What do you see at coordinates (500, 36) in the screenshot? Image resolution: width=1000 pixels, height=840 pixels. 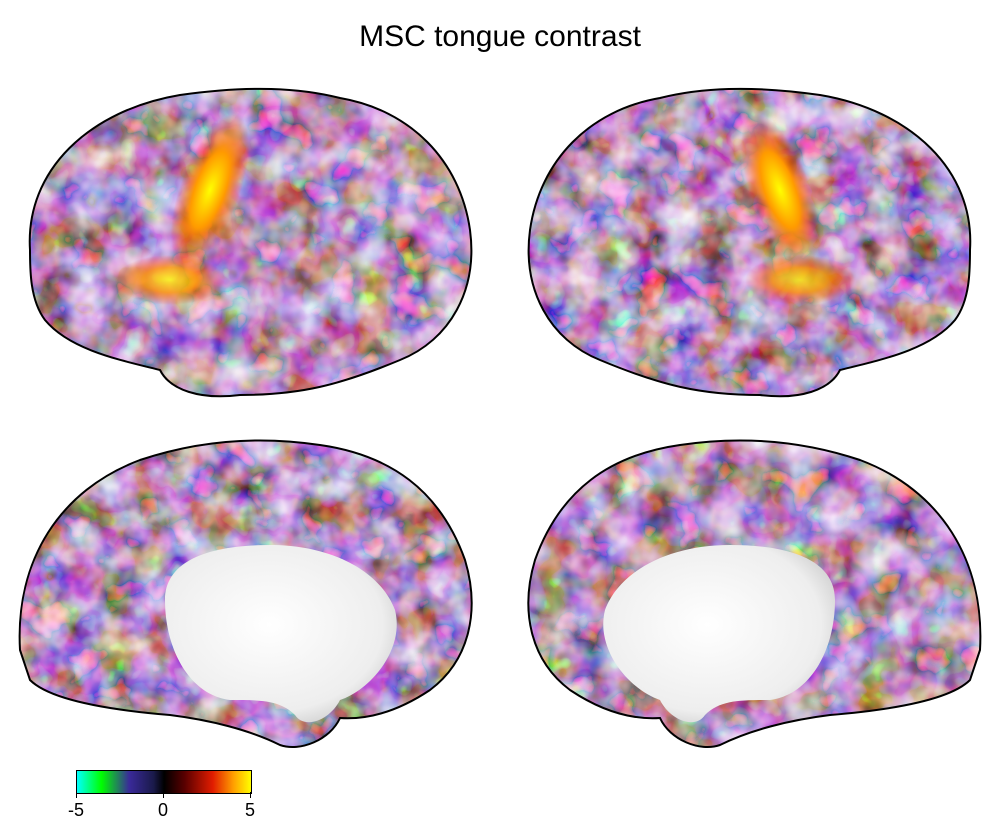 I see `figure-title: MSC tongue contrast` at bounding box center [500, 36].